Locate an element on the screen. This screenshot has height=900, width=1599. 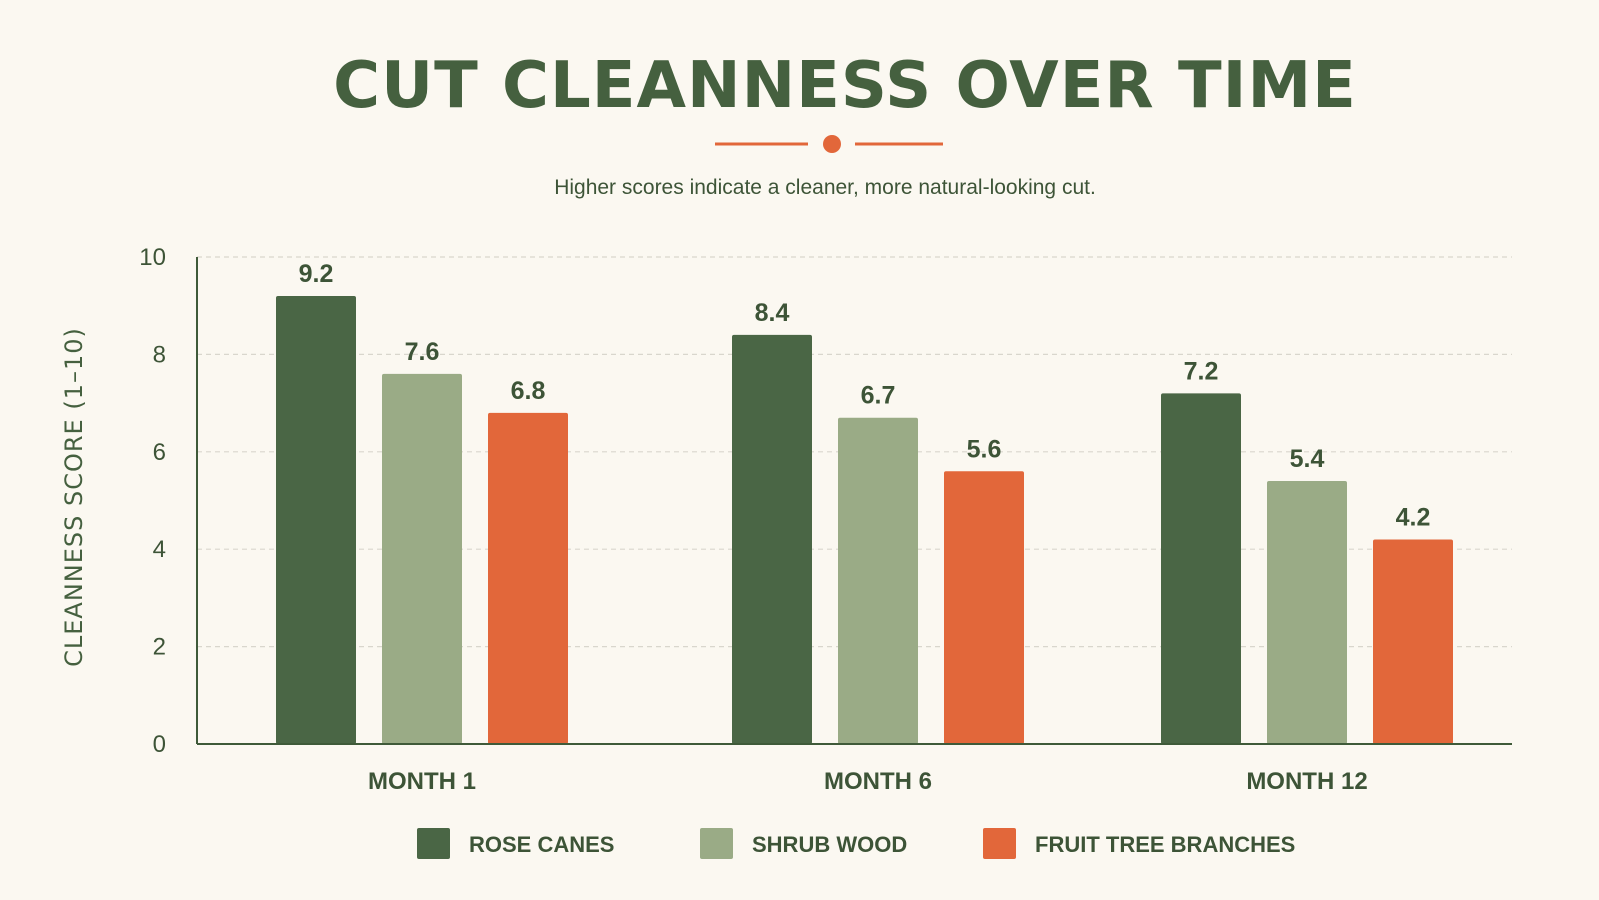
x-category-label: MONTH 12 is located at coordinates (1306, 781).